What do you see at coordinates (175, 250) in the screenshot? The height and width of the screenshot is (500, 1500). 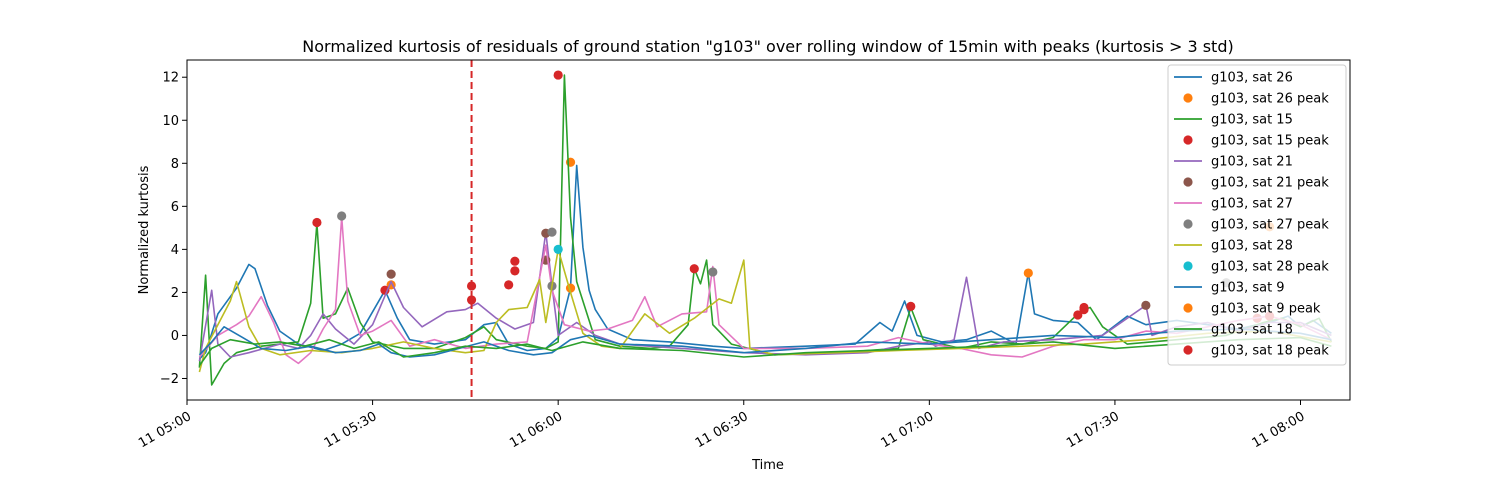 I see `y-tick-label: 4` at bounding box center [175, 250].